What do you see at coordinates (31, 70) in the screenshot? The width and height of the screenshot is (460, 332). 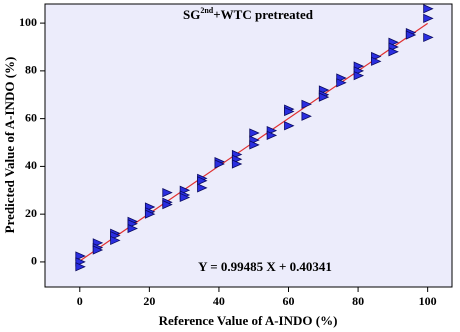 I see `y-tick-label: 80` at bounding box center [31, 70].